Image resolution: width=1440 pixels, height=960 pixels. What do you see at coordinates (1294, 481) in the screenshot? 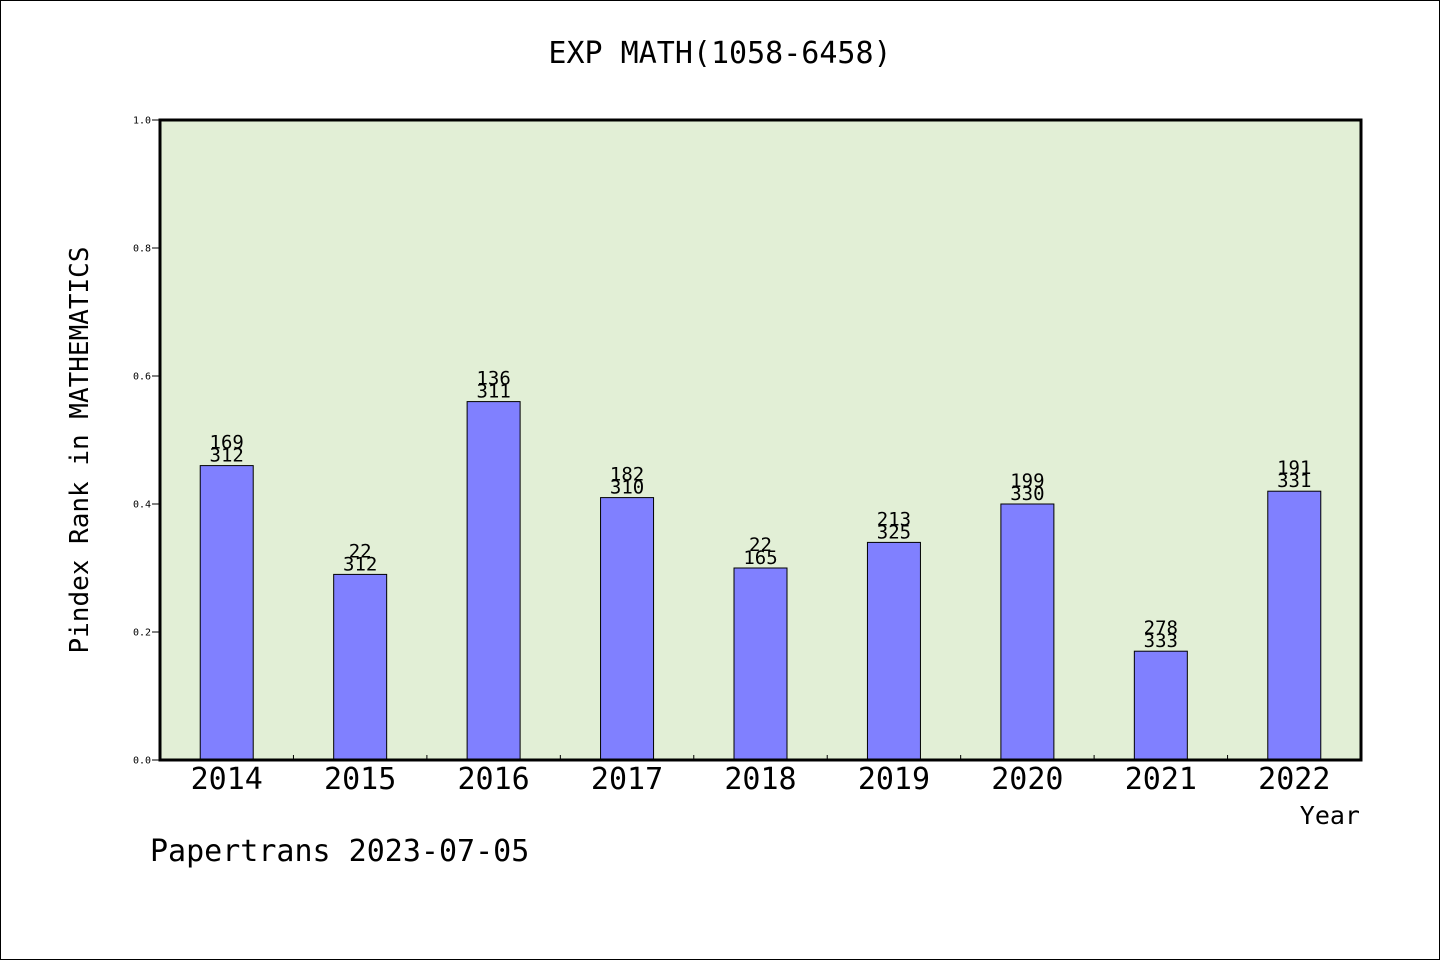
I see `bar-total-label: 331` at bounding box center [1294, 481].